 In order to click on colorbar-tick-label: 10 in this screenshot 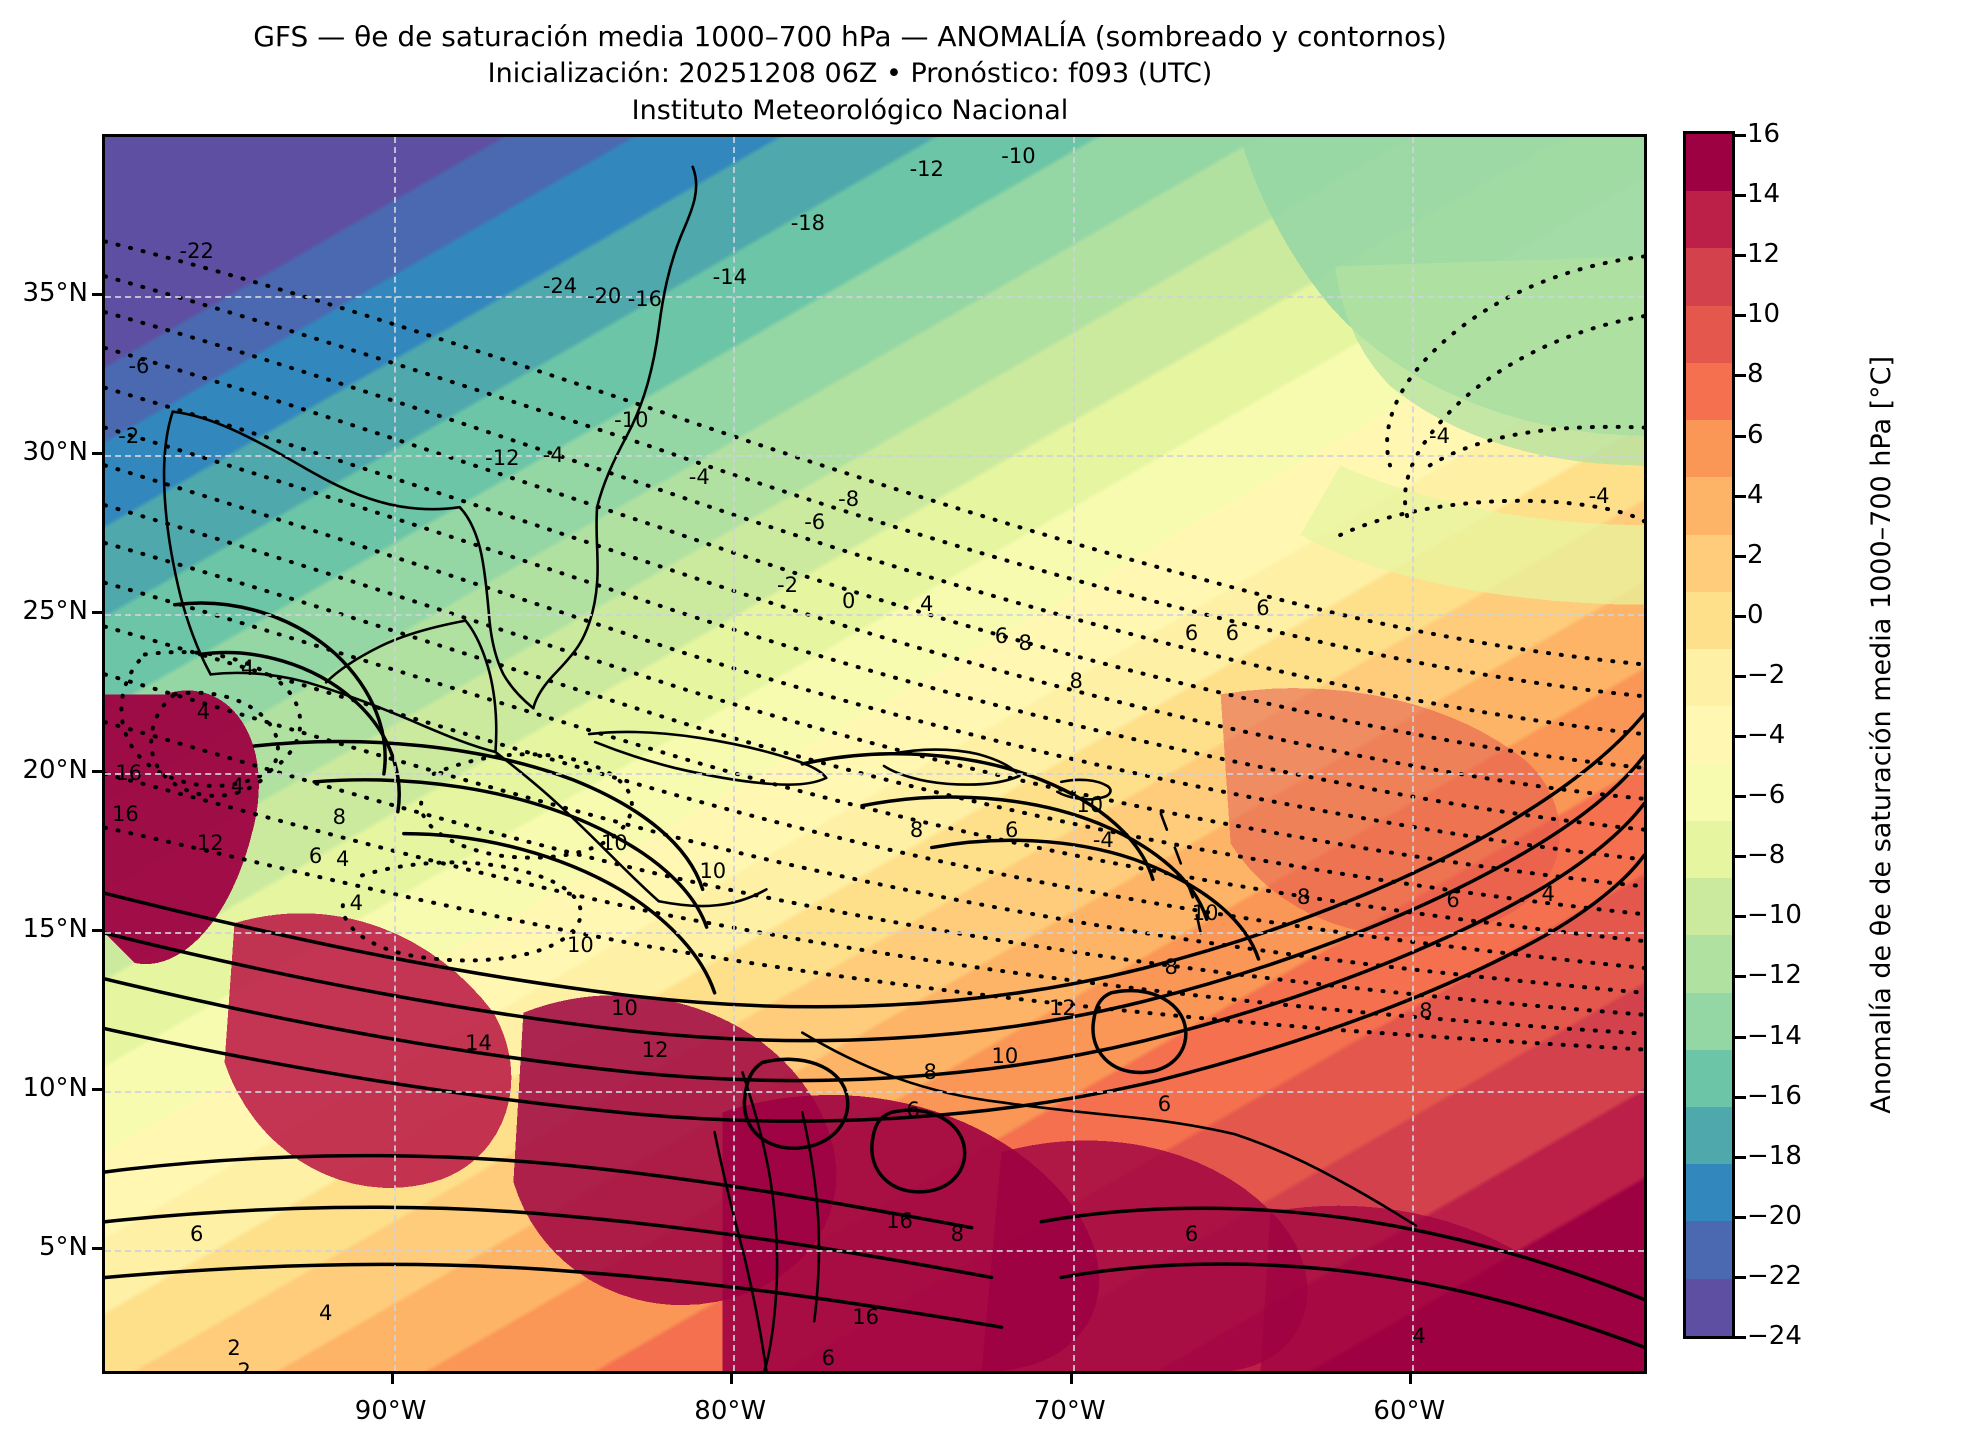, I will do `click(1764, 314)`.